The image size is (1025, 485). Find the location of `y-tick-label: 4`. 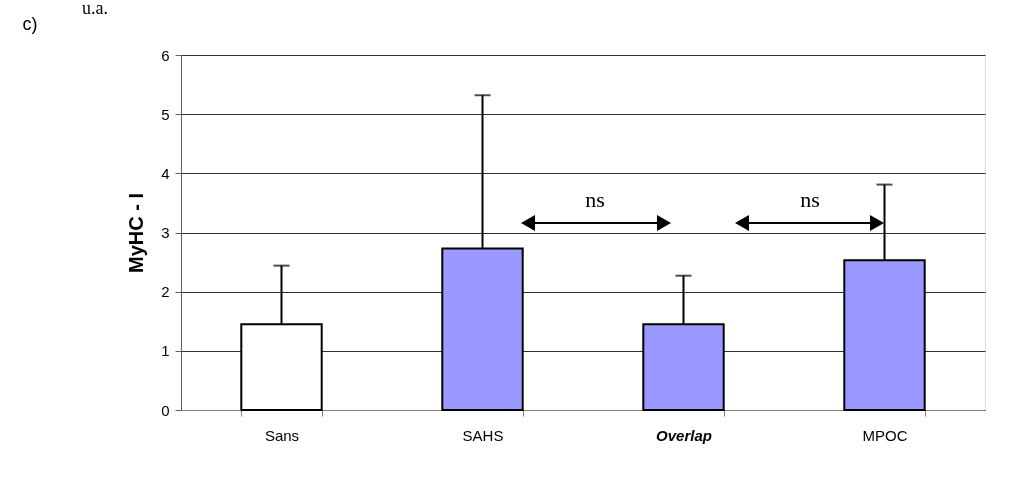

y-tick-label: 4 is located at coordinates (165, 173).